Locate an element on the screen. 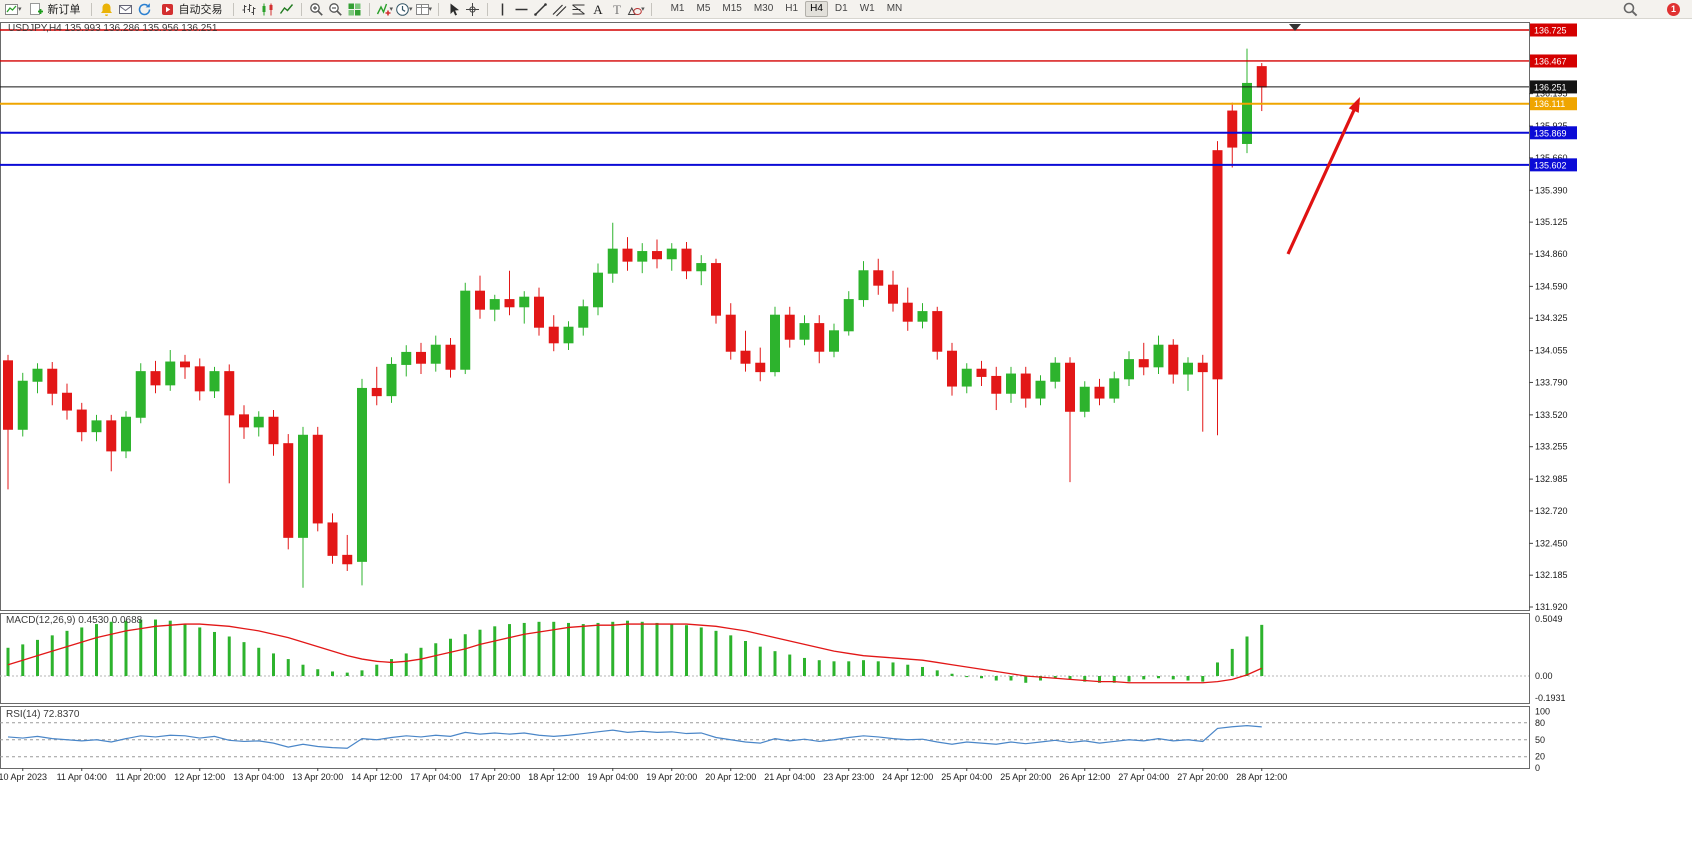 This screenshot has height=849, width=1692. rsi-scale-label: 0 is located at coordinates (1537, 768).